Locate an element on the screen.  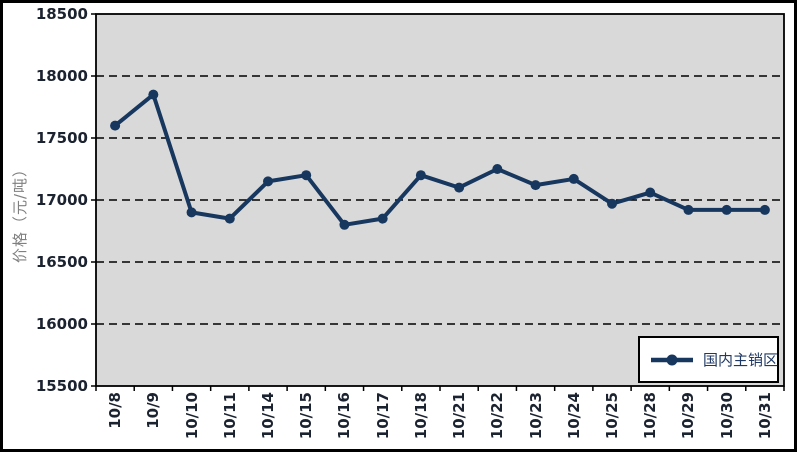
y-tick-label: 16500 is located at coordinates (61, 262).